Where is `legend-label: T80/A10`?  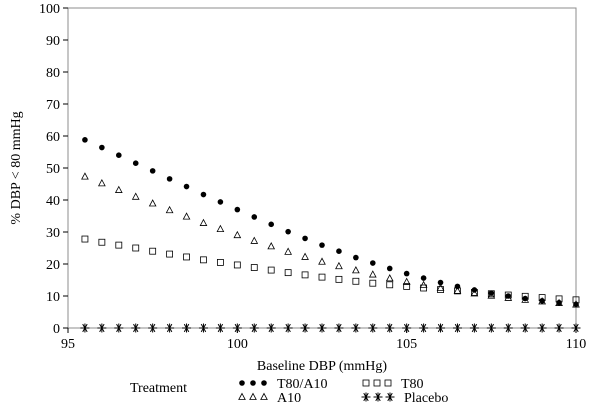
legend-label: T80/A10 is located at coordinates (302, 384).